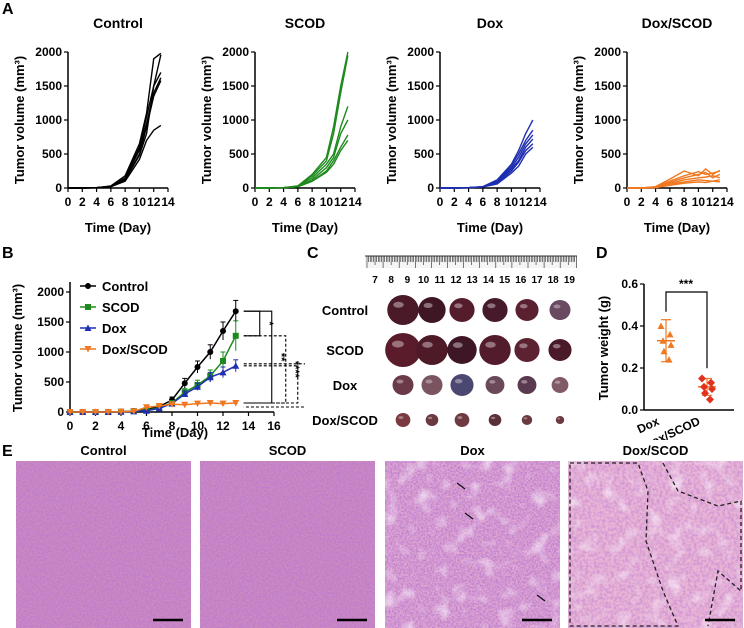 This screenshot has height=628, width=744. What do you see at coordinates (283, 202) in the screenshot?
I see `x-tick-label: 4` at bounding box center [283, 202].